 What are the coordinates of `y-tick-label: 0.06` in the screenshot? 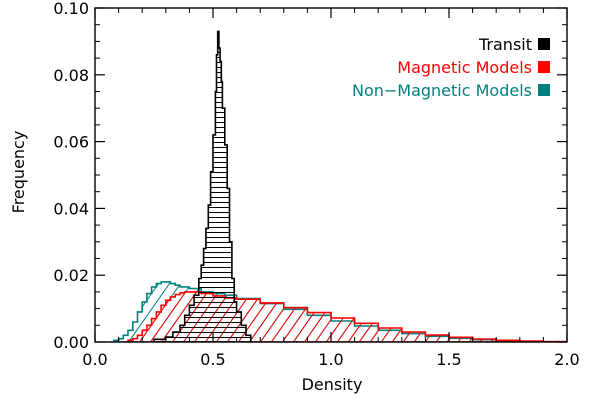 It's located at (71, 142).